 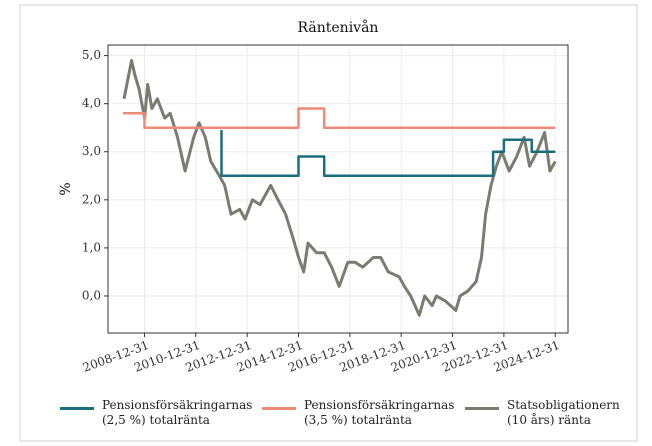 What do you see at coordinates (563, 412) in the screenshot?
I see `legend-label: Statsobligationern (10 års) ränta` at bounding box center [563, 412].